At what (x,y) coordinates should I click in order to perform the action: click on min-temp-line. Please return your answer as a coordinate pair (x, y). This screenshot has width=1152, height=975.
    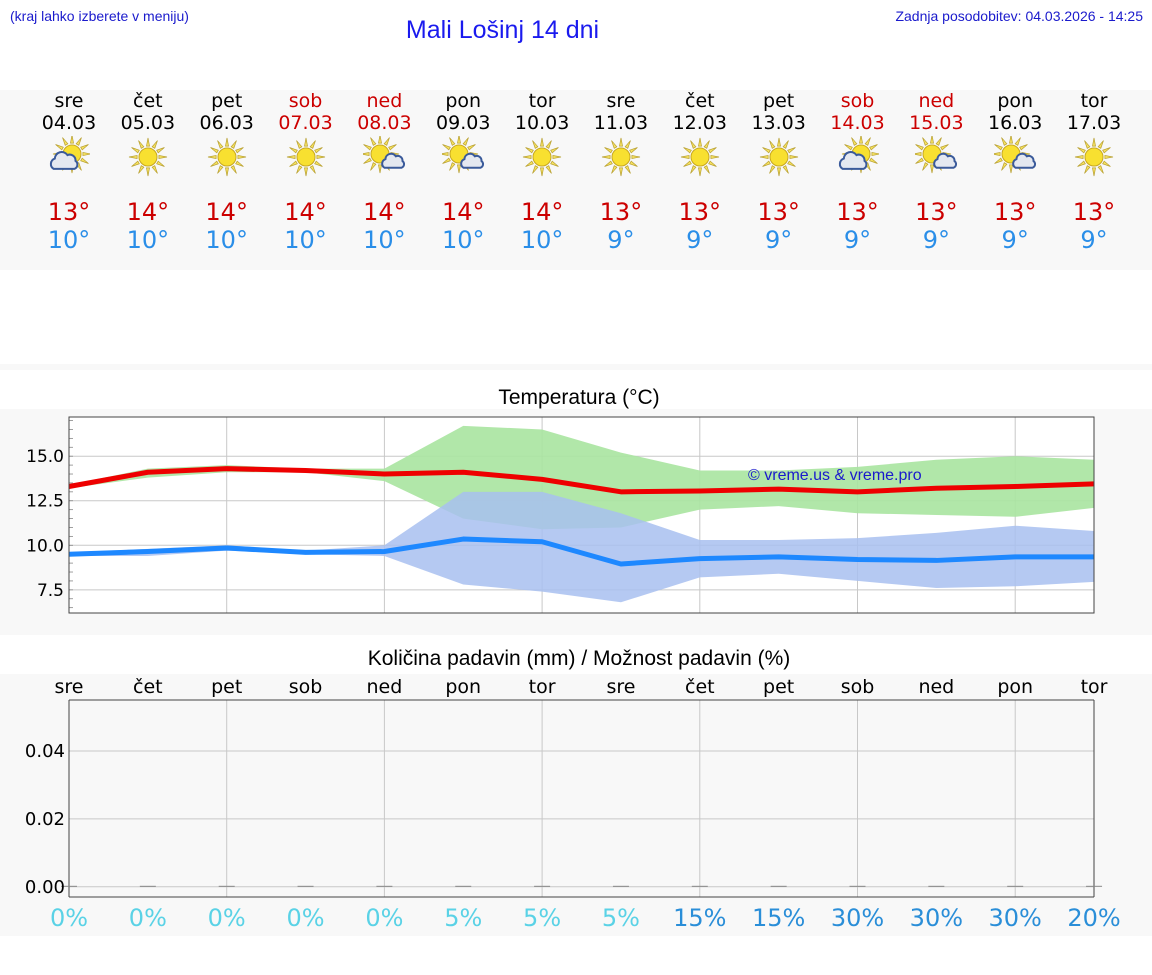
    Looking at the image, I should click on (581, 551).